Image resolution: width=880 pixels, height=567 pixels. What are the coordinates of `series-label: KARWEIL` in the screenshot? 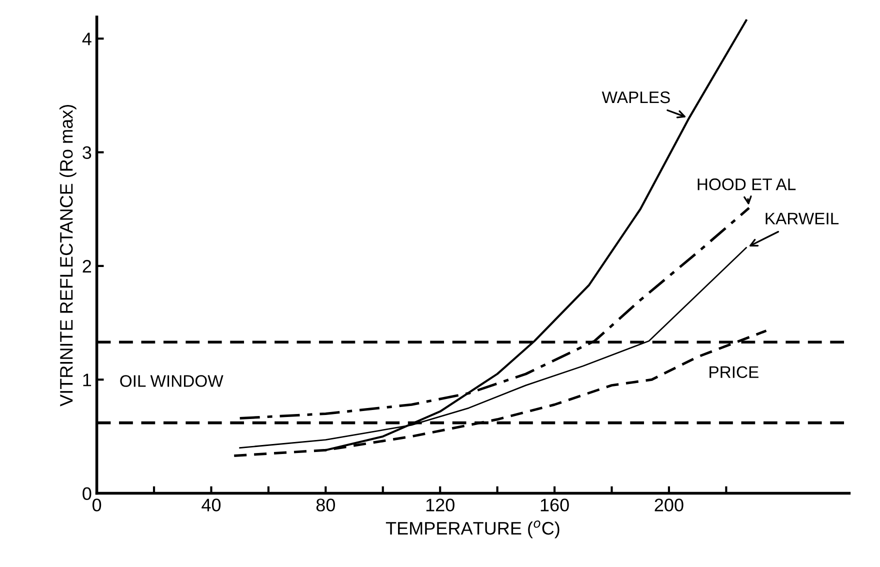 It's located at (802, 218).